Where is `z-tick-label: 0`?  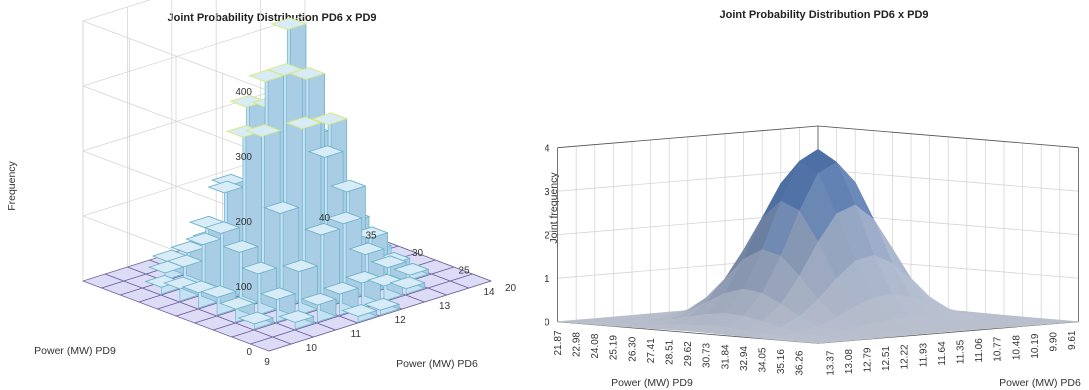 z-tick-label: 0 is located at coordinates (249, 352).